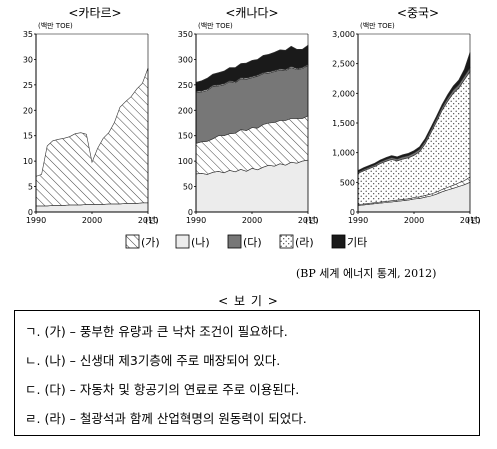  What do you see at coordinates (156, 331) in the screenshot?
I see `bogi-item-1: ㄱ. (가) – 풍부한 유량과 큰 낙차 조건이 필요하다.` at bounding box center [156, 331].